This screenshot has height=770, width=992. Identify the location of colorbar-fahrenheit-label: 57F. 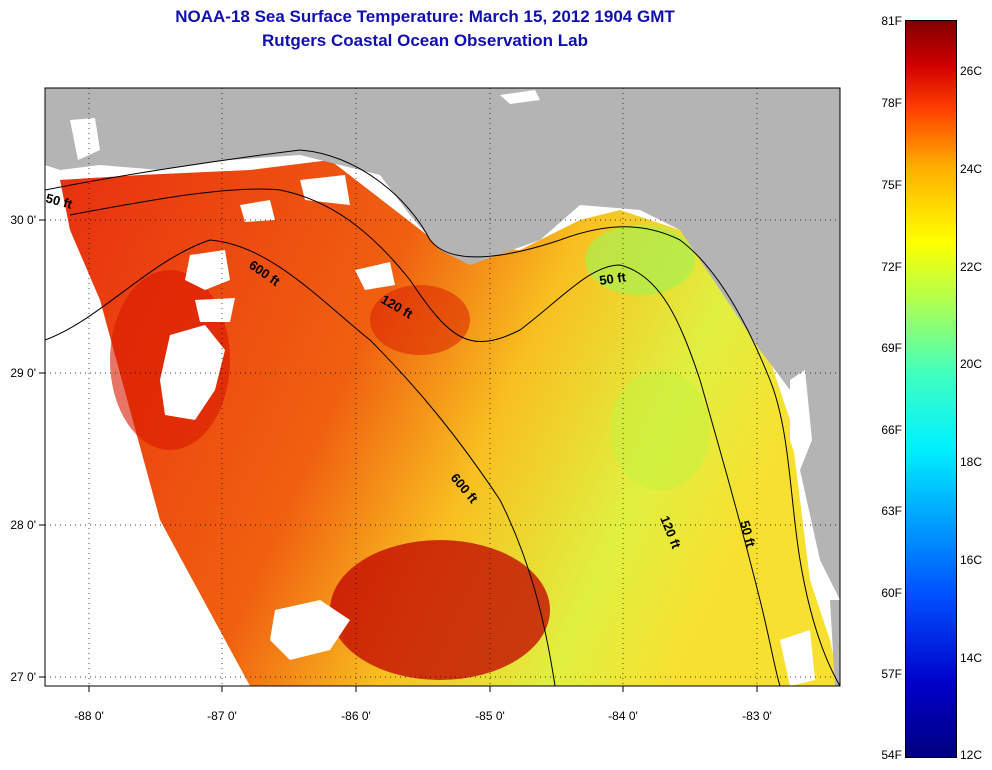
(891, 674).